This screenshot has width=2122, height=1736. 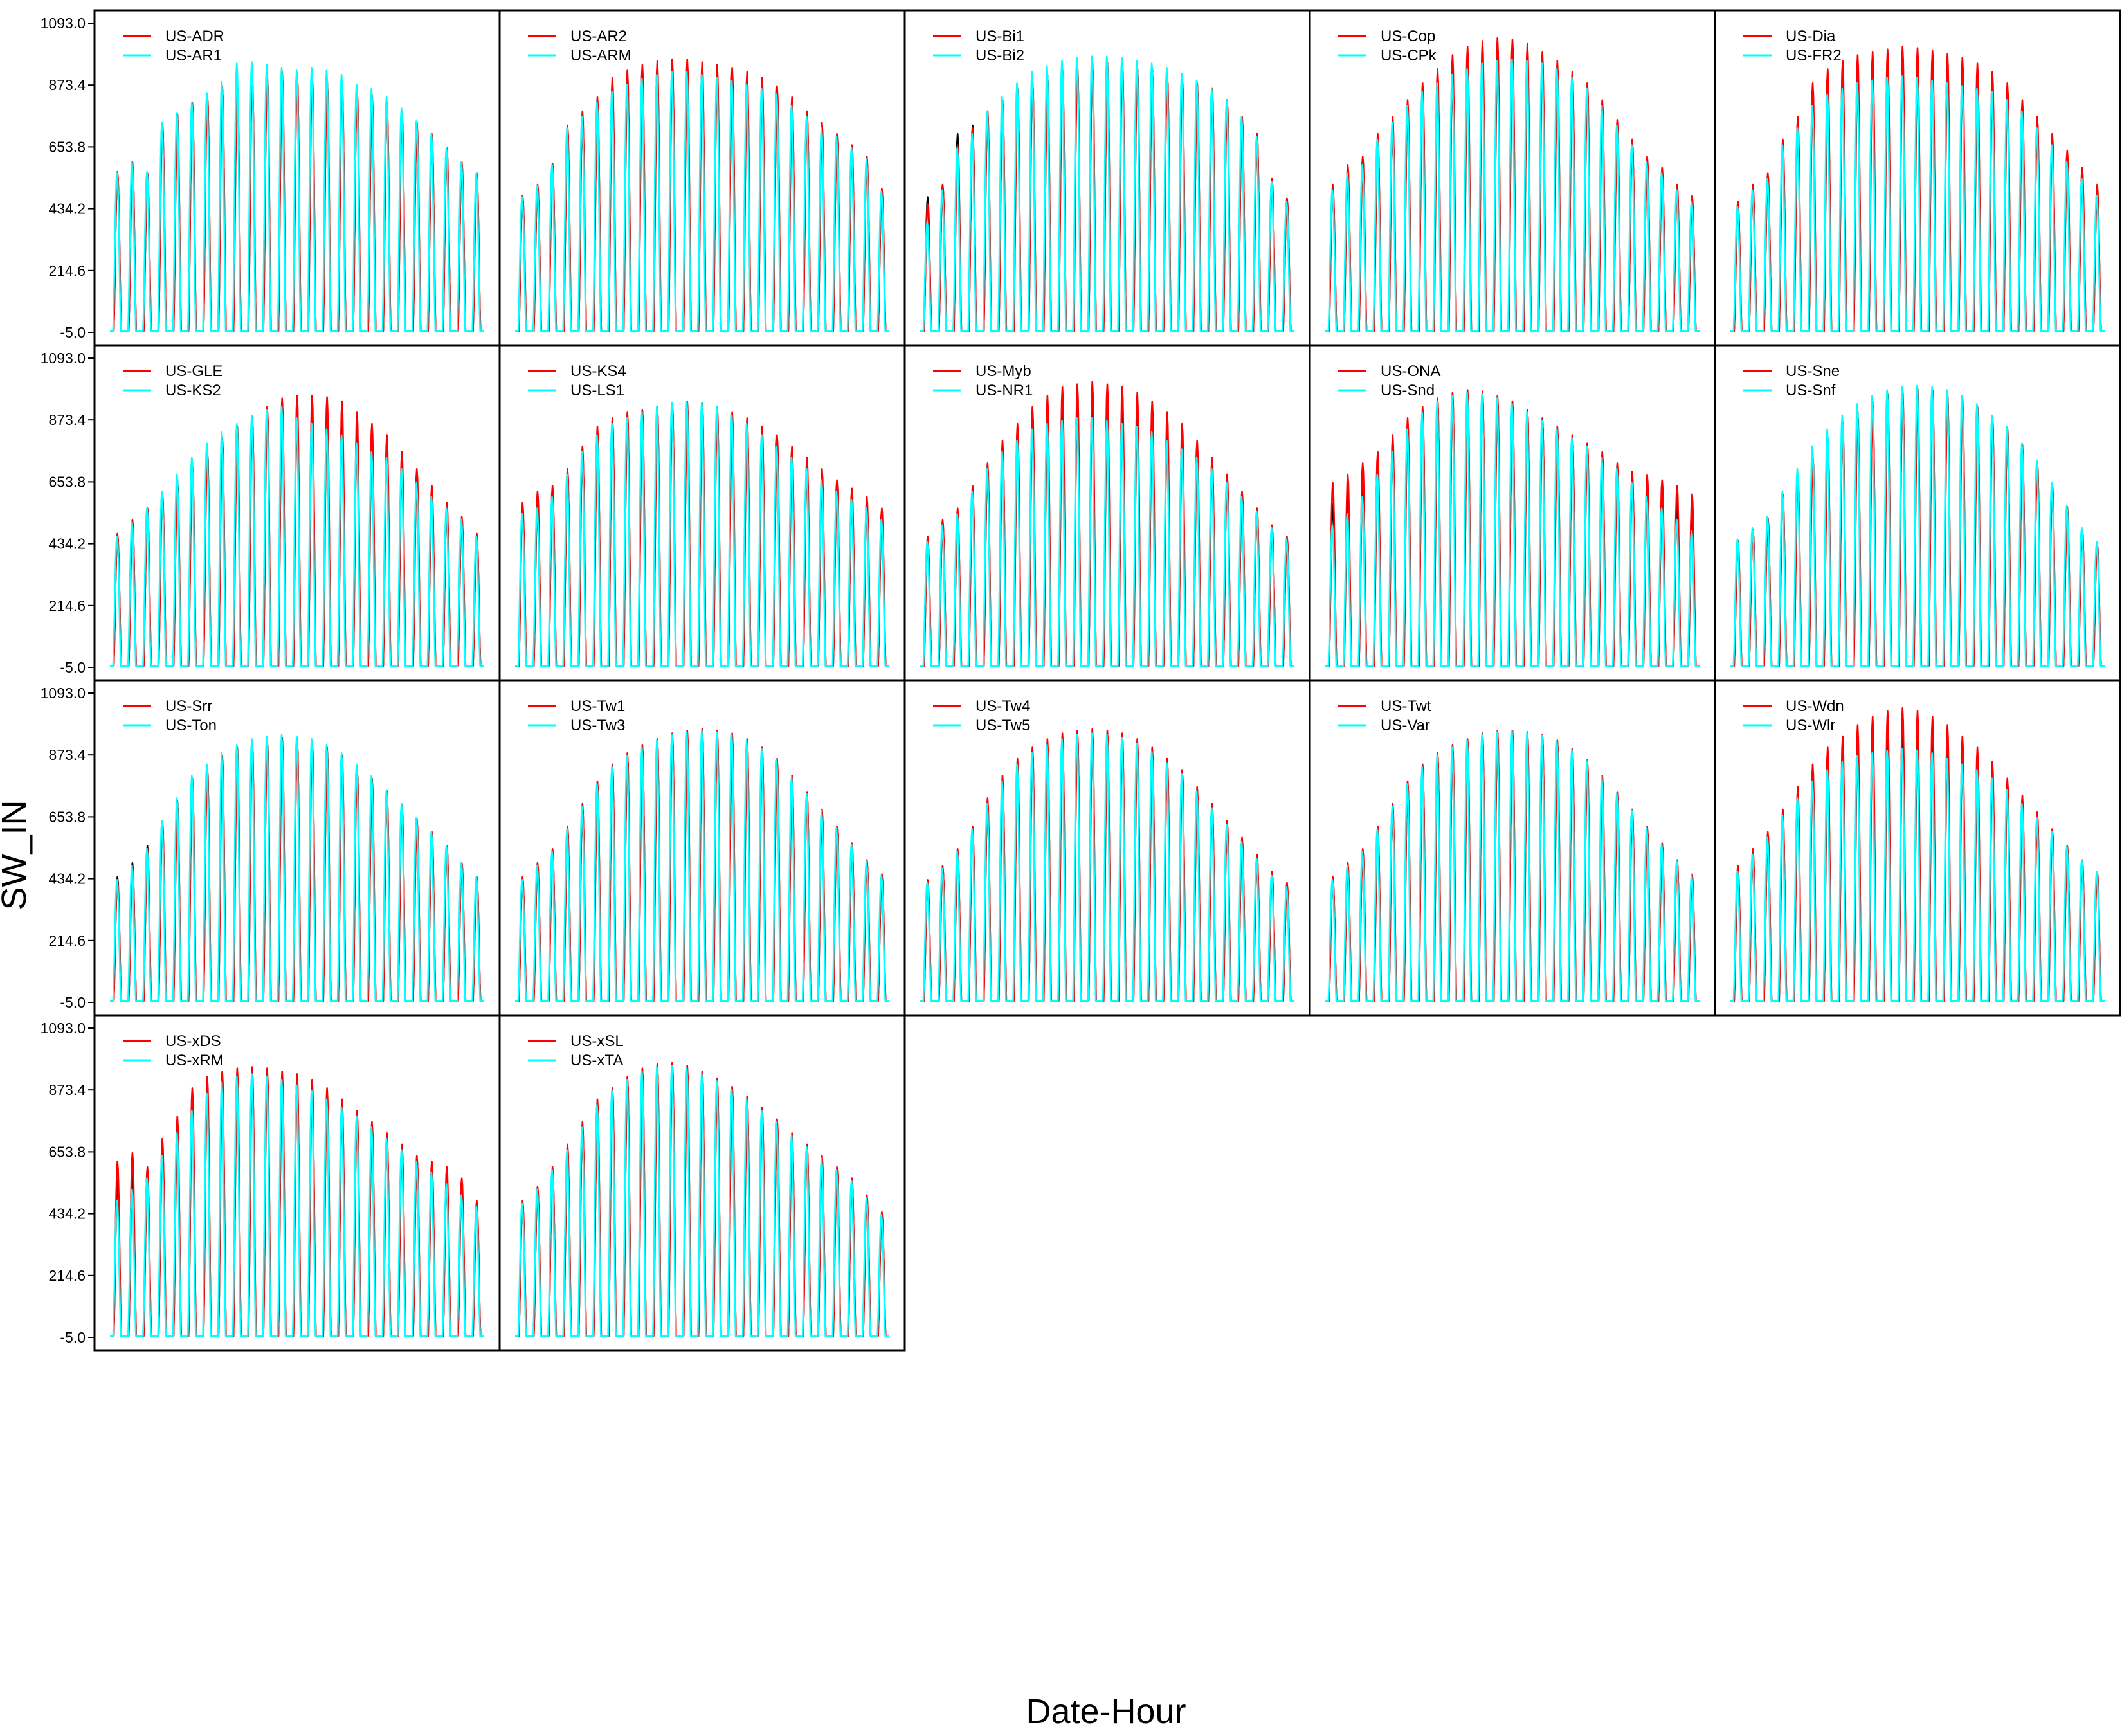 What do you see at coordinates (194, 55) in the screenshot?
I see `legend-entry-us-ar1: US-AR1` at bounding box center [194, 55].